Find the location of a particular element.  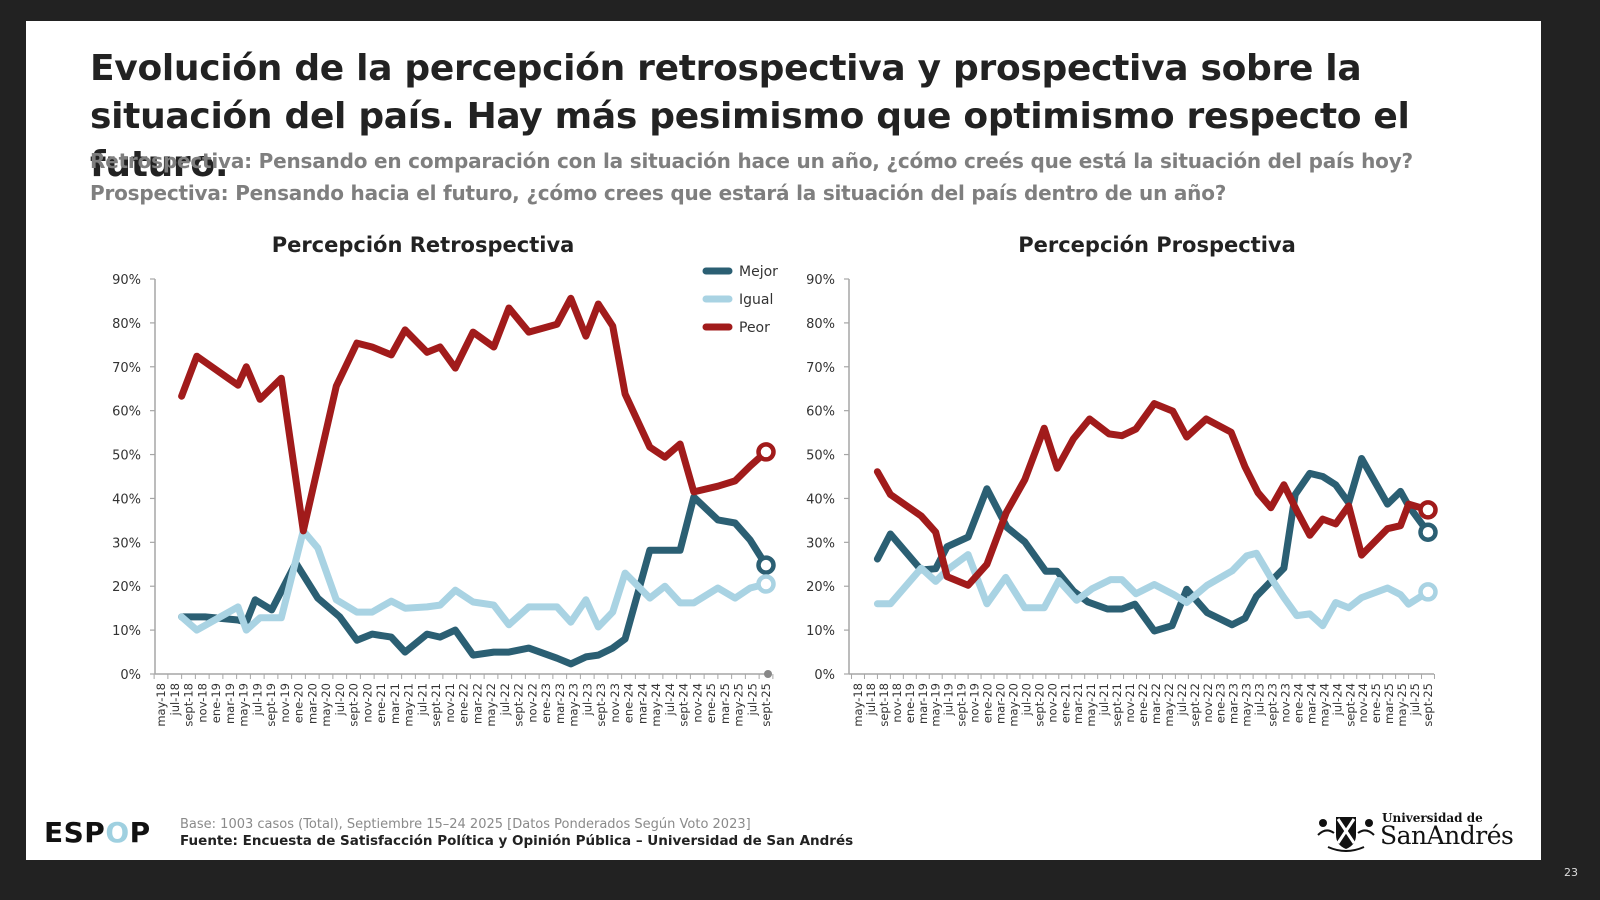

x-tick-label: sept-18 is located at coordinates (189, 705).